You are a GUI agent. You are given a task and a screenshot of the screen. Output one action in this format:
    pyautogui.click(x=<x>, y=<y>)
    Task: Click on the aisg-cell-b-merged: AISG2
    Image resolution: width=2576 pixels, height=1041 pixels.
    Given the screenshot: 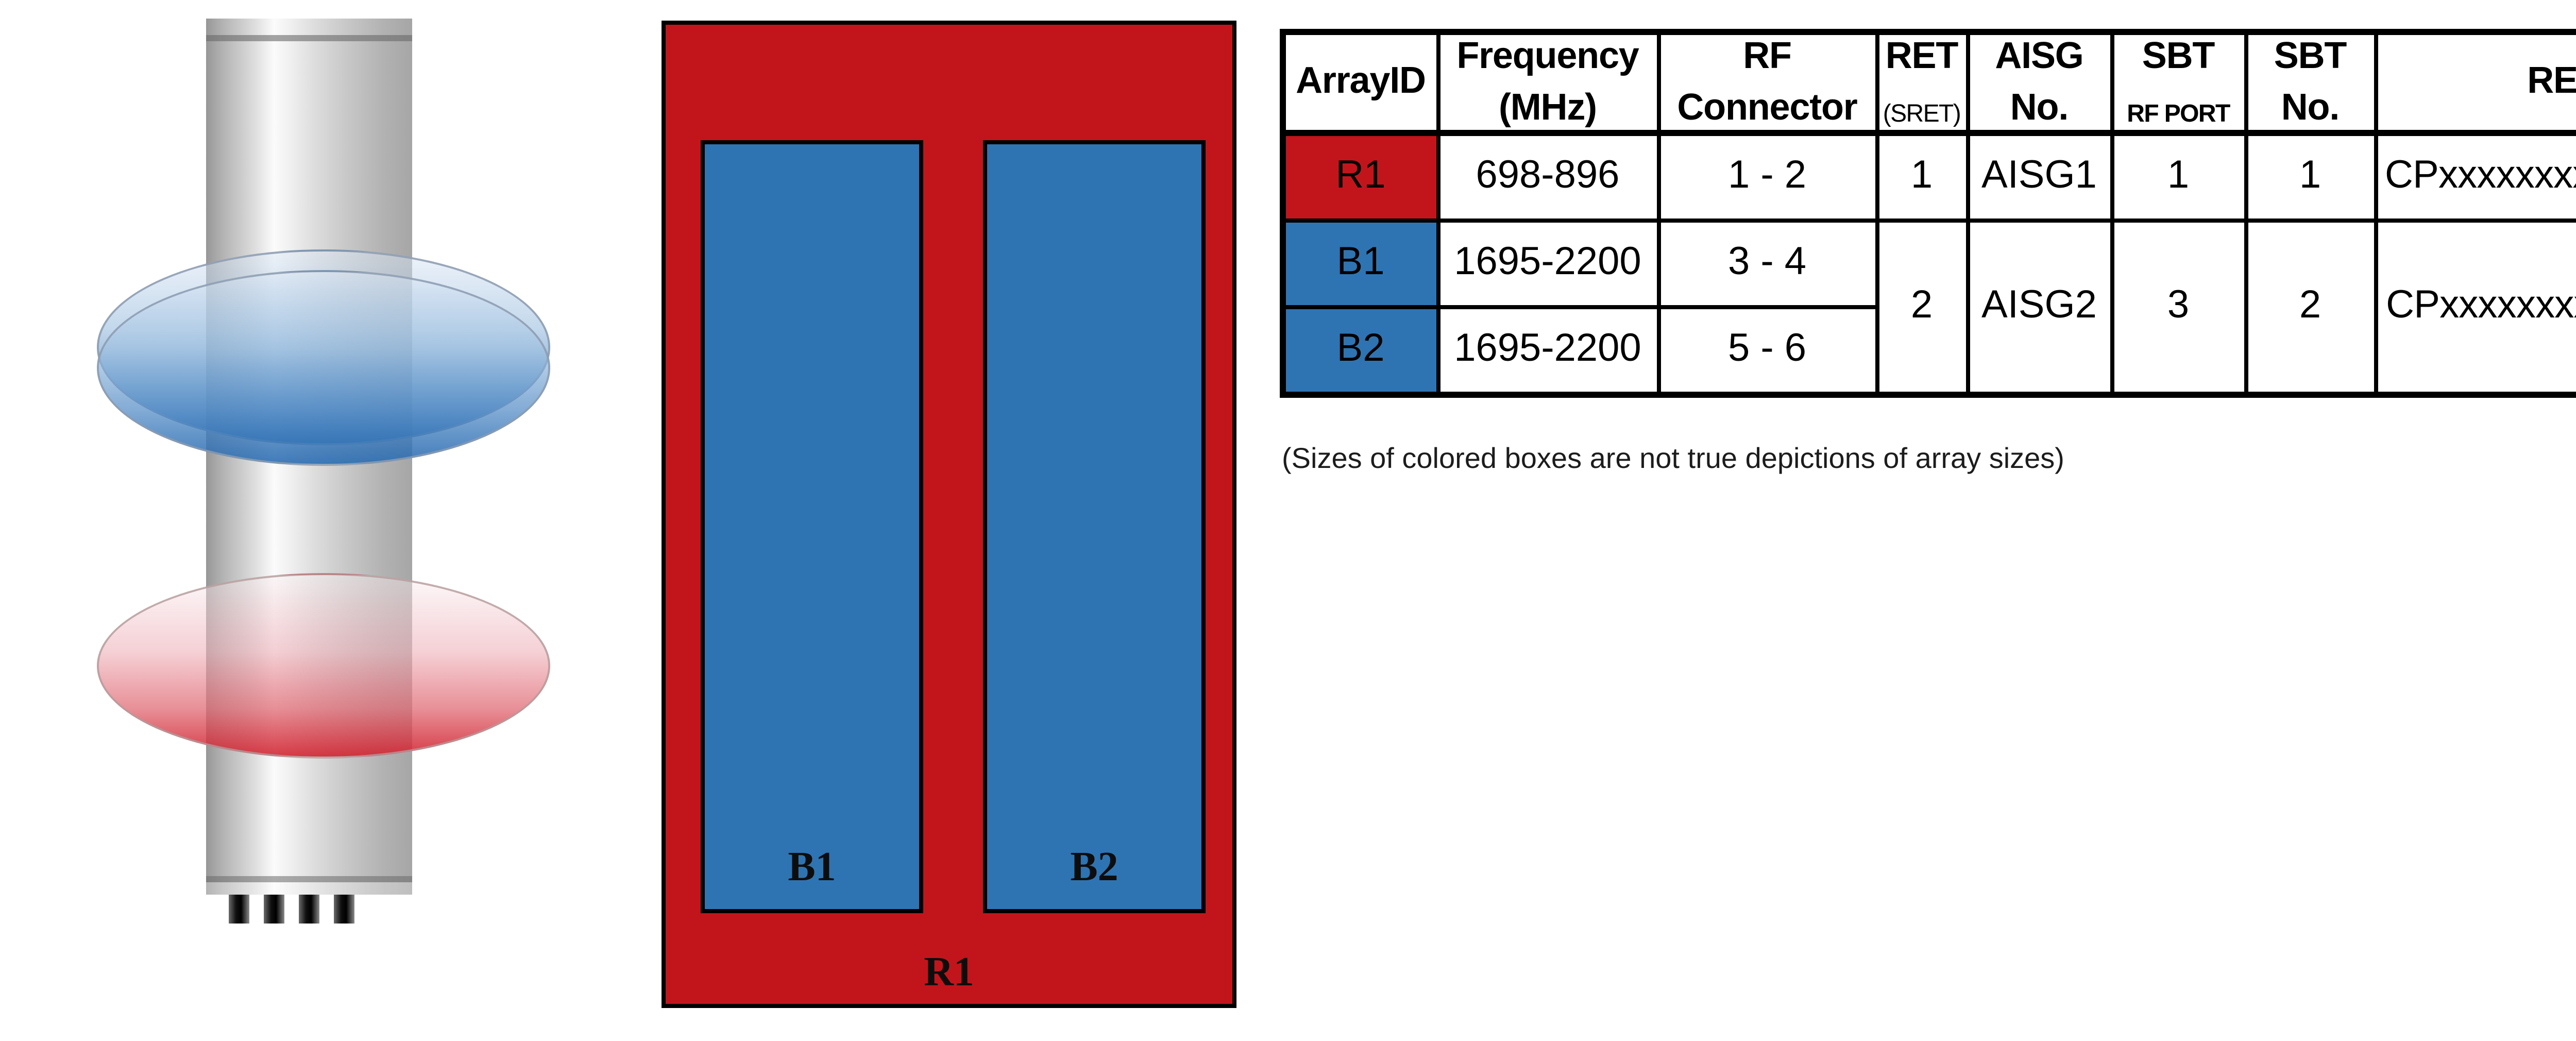 What is the action you would take?
    pyautogui.click(x=2039, y=307)
    